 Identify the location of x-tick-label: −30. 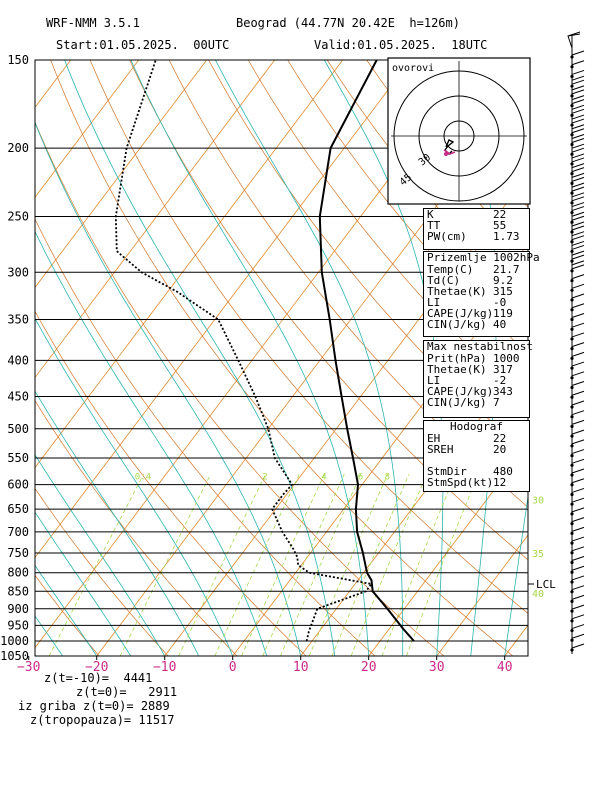
(28, 667).